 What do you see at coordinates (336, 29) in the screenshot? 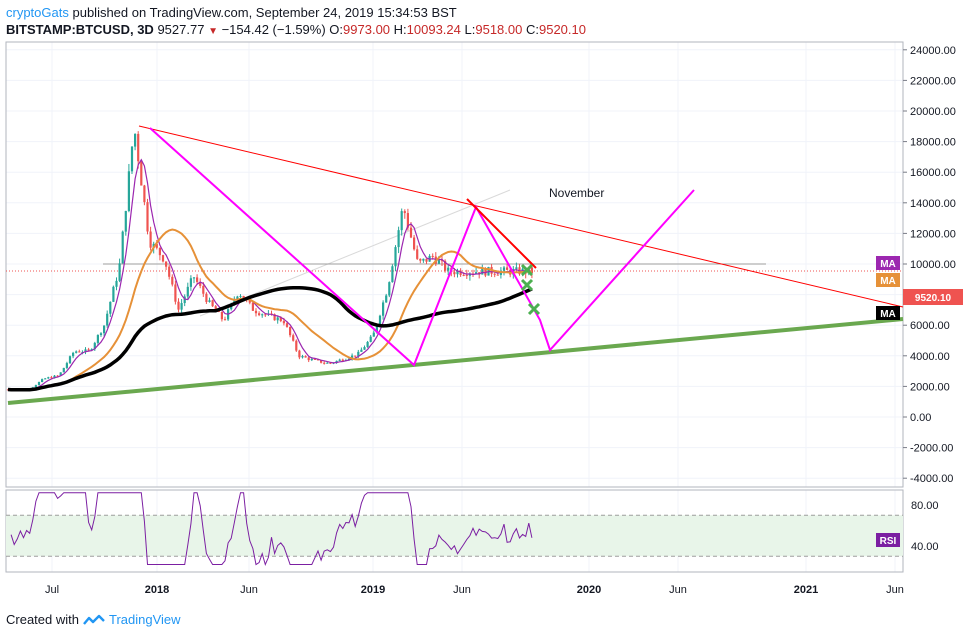
I see `open-label: O:` at bounding box center [336, 29].